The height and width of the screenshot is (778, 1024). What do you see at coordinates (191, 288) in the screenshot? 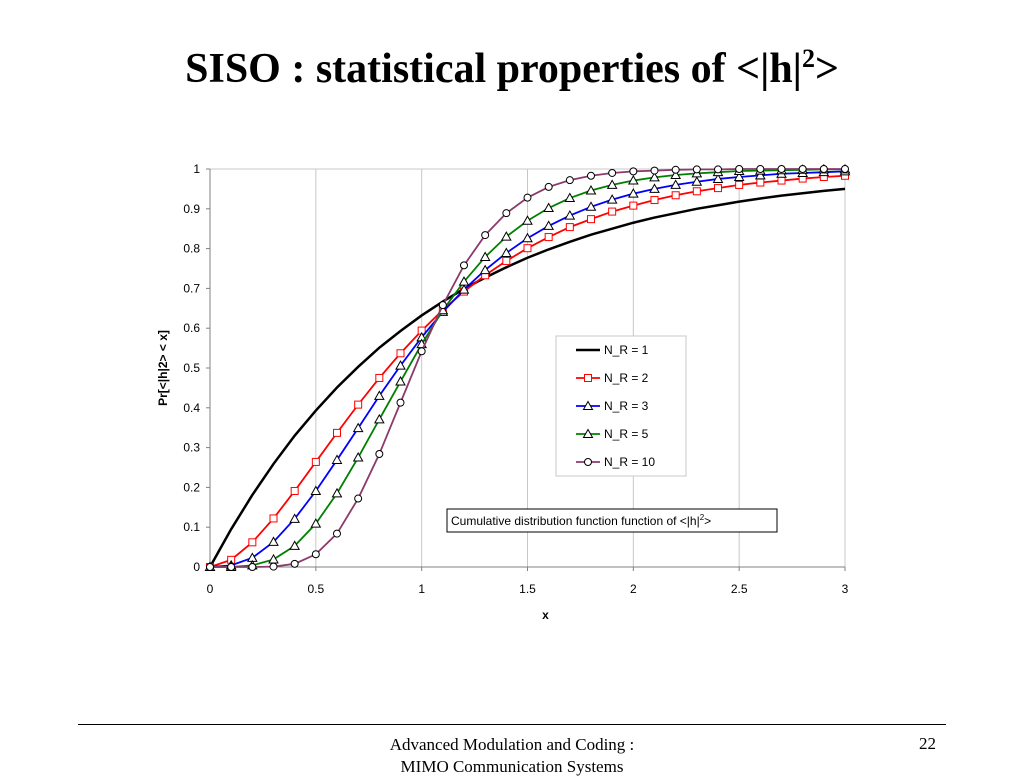
I see `y-tick-label: 0.7` at bounding box center [191, 288].